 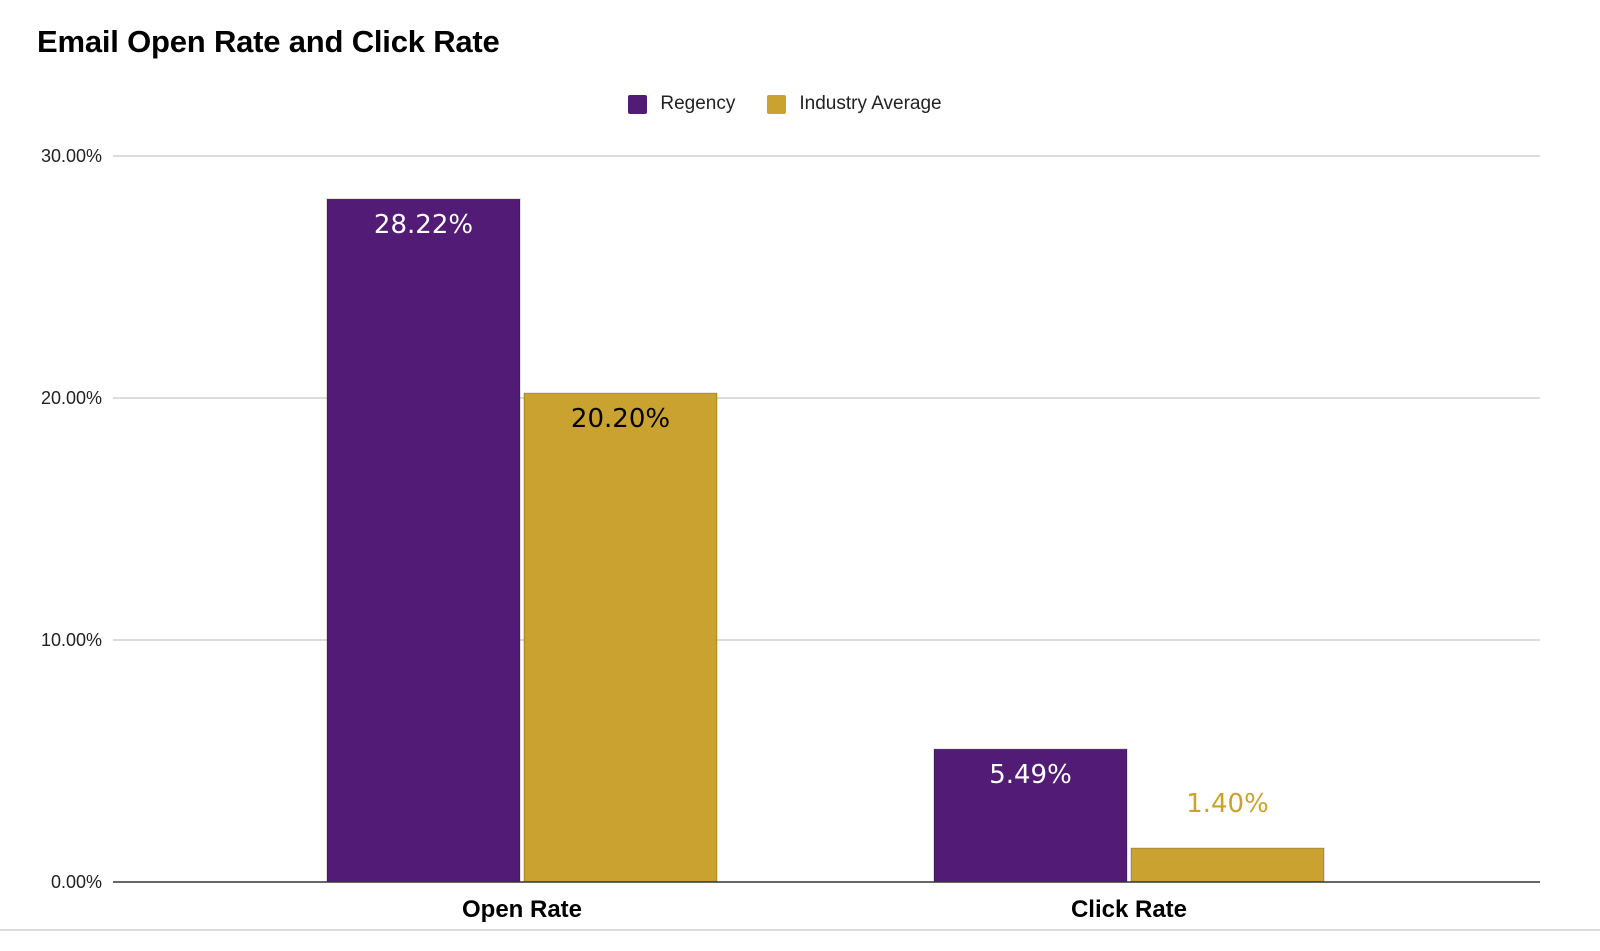 What do you see at coordinates (268, 41) in the screenshot?
I see `chart-title: Email Open Rate and Click Rate` at bounding box center [268, 41].